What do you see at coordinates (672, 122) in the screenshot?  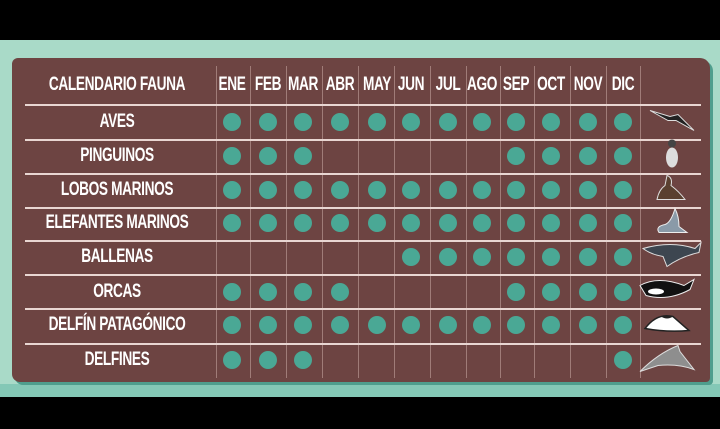 I see `bird-icon` at bounding box center [672, 122].